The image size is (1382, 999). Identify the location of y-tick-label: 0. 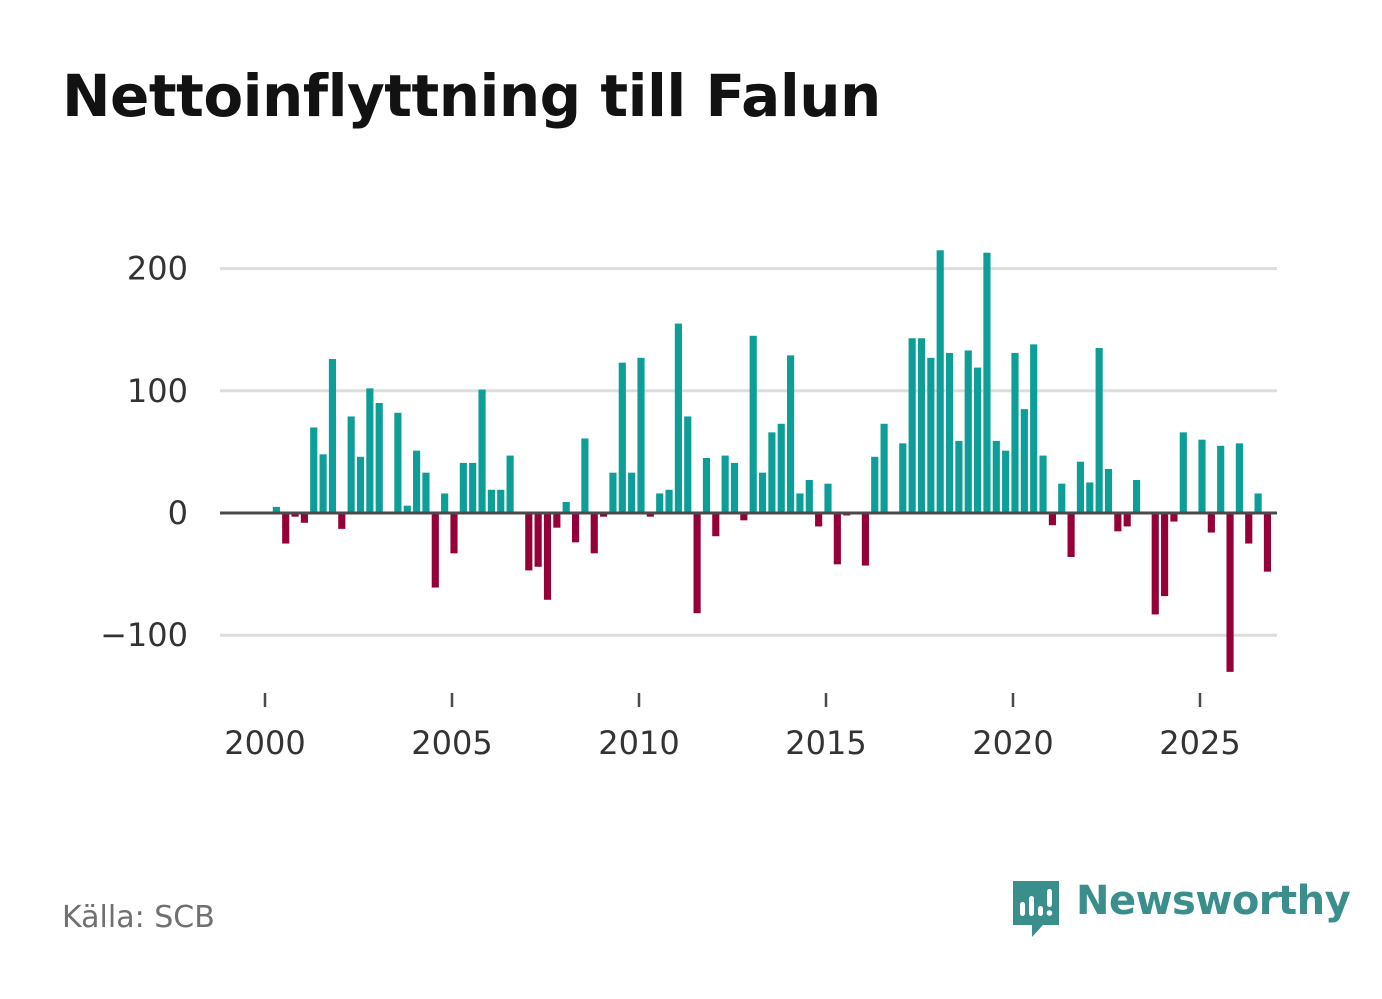
(178, 513).